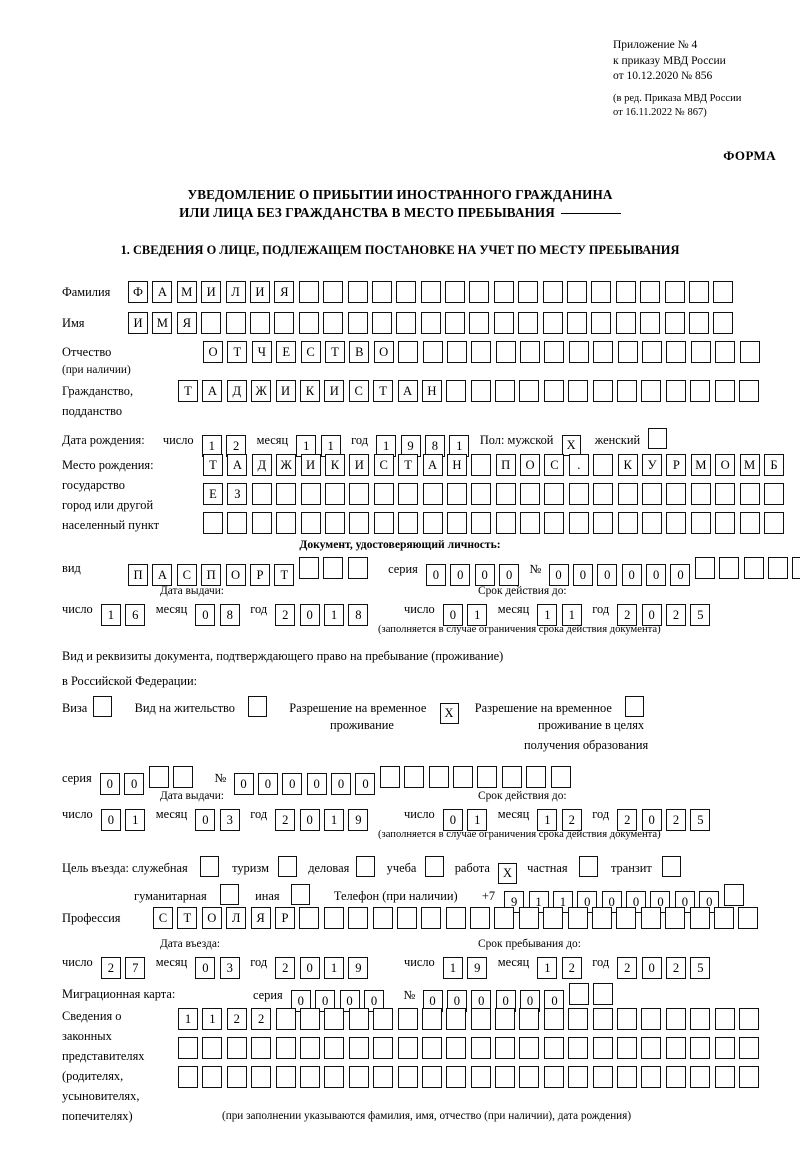 Image resolution: width=800 pixels, height=1163 pixels. I want to click on char-cell: М, so click(700, 465).